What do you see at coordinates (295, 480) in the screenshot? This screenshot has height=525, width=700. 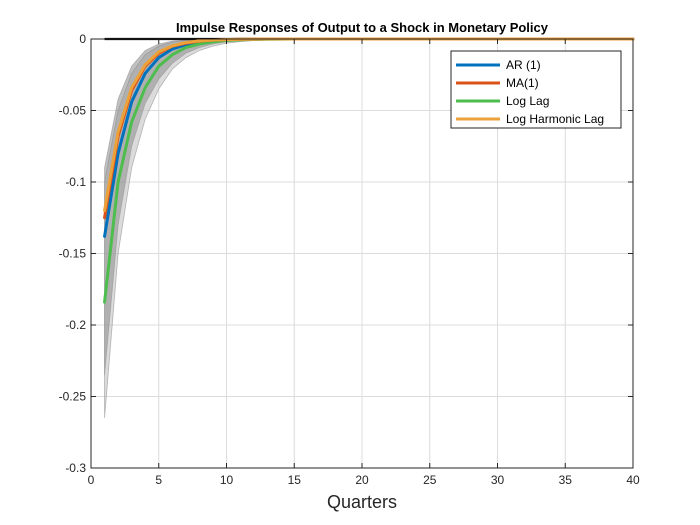 I see `x-tick-label: 15` at bounding box center [295, 480].